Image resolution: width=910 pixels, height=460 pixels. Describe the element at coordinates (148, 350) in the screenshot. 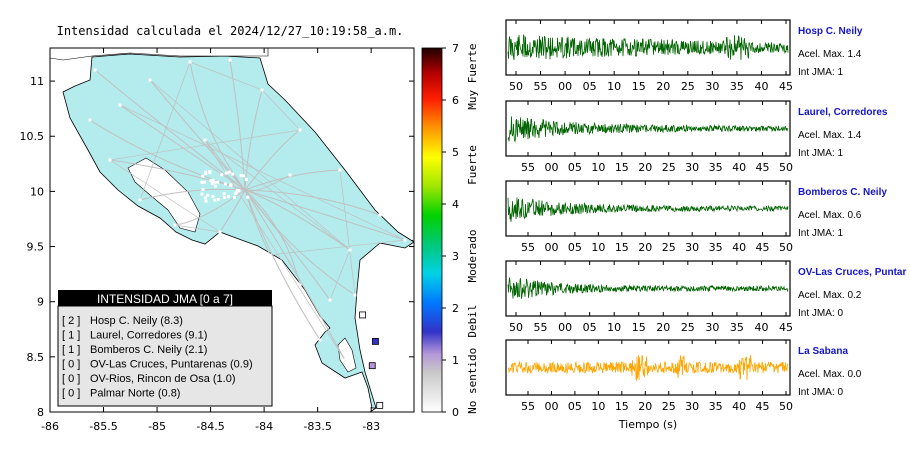

I see `legend-item-name: Bomberos C. Neily (2.1)` at that location.